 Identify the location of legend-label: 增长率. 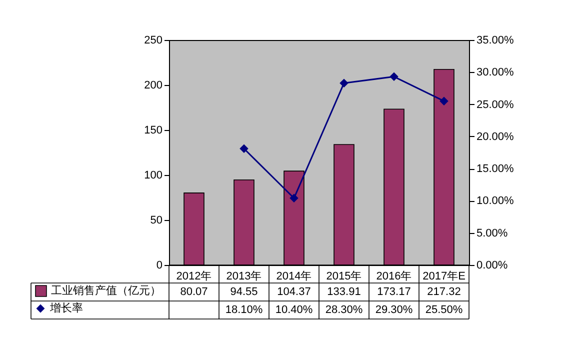
(66, 308).